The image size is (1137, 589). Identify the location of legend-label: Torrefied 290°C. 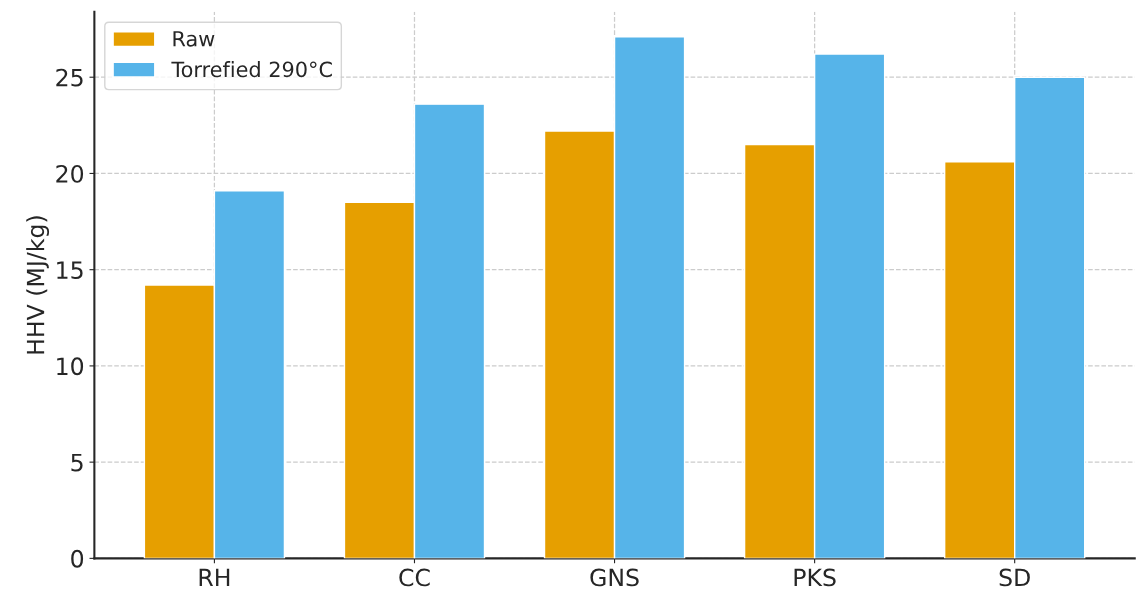
(251, 69).